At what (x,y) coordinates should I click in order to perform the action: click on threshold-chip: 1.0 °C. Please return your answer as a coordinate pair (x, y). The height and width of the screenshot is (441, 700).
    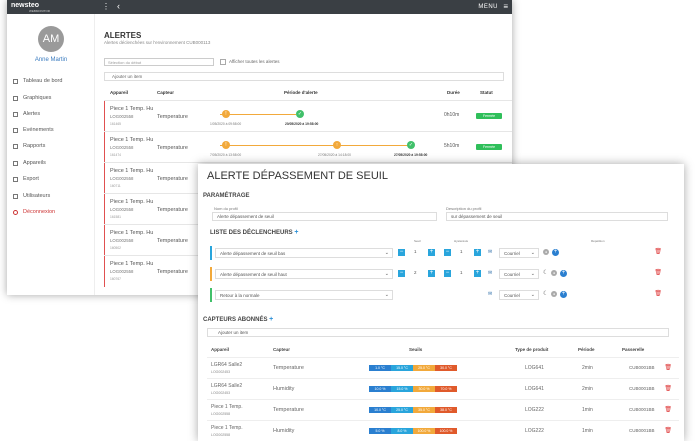
    Looking at the image, I should click on (380, 368).